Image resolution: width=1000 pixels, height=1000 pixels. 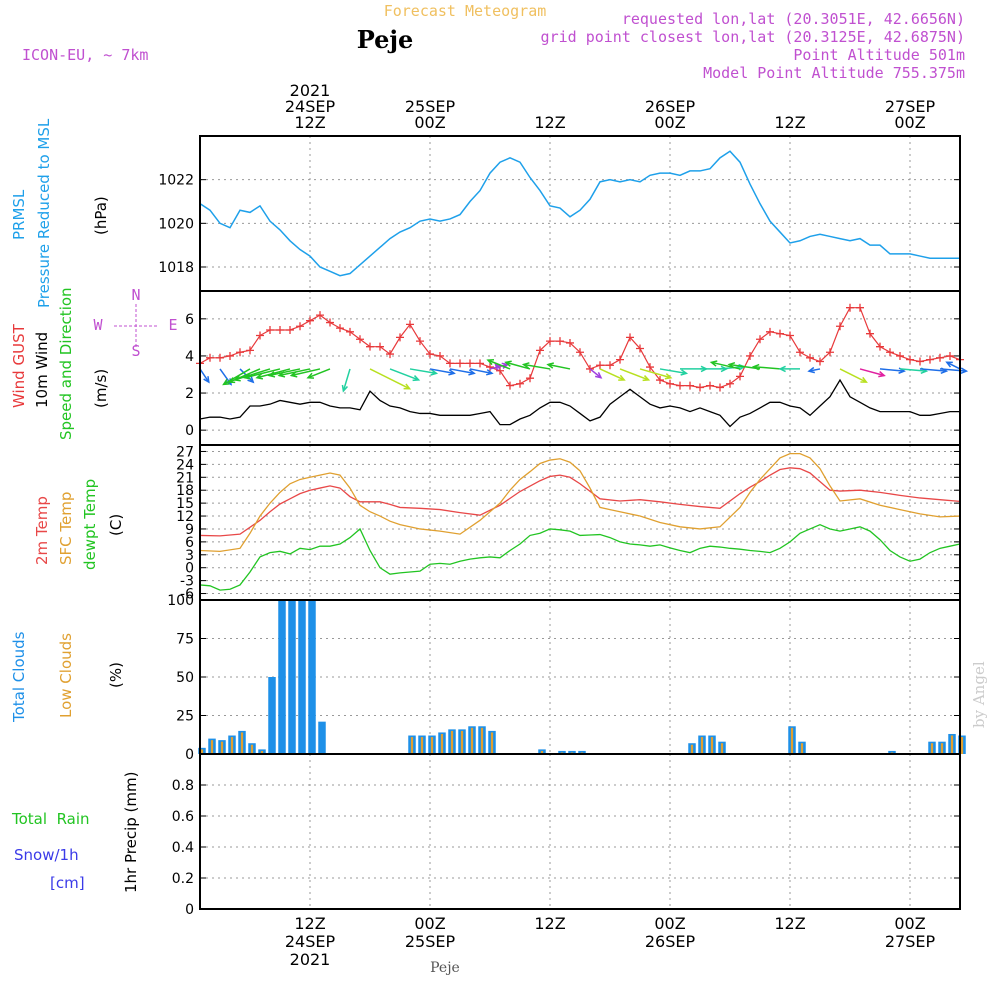 What do you see at coordinates (670, 941) in the screenshot?
I see `bottom-time-label: 26SEP` at bounding box center [670, 941].